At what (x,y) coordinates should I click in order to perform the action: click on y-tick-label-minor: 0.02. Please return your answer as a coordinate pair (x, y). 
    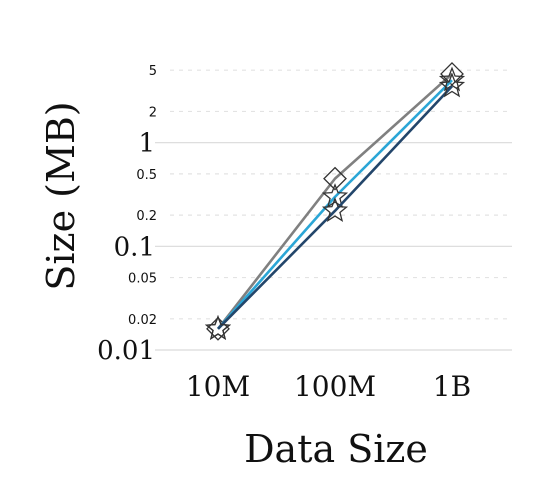
    Looking at the image, I should click on (142, 320).